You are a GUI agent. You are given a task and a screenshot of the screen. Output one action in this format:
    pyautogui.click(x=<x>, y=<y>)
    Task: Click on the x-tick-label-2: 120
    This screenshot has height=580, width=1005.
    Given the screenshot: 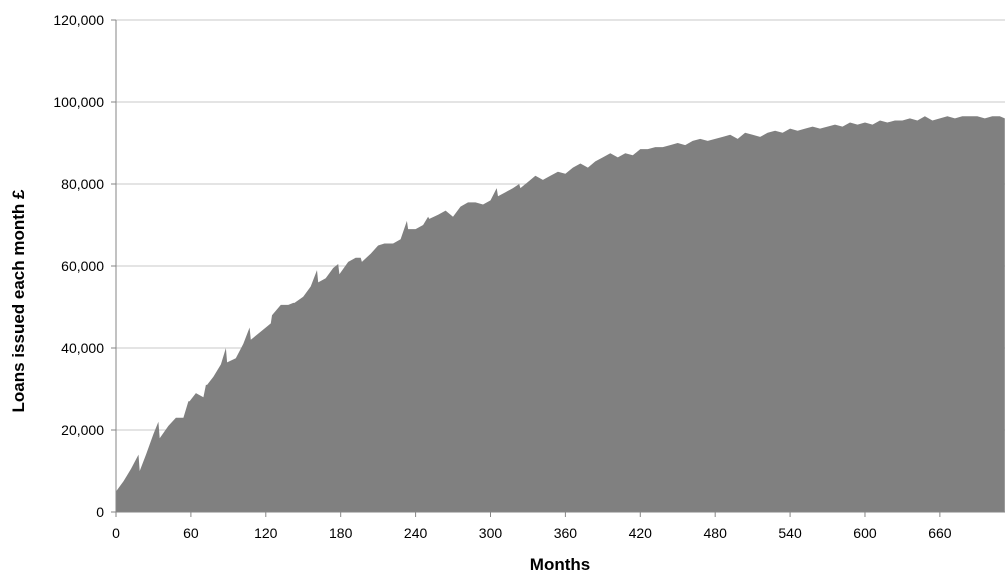 What is the action you would take?
    pyautogui.click(x=266, y=533)
    